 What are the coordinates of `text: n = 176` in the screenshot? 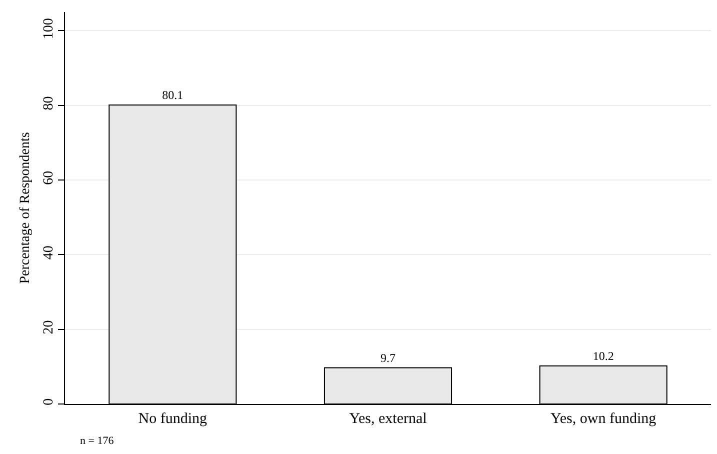 It's located at (97, 441).